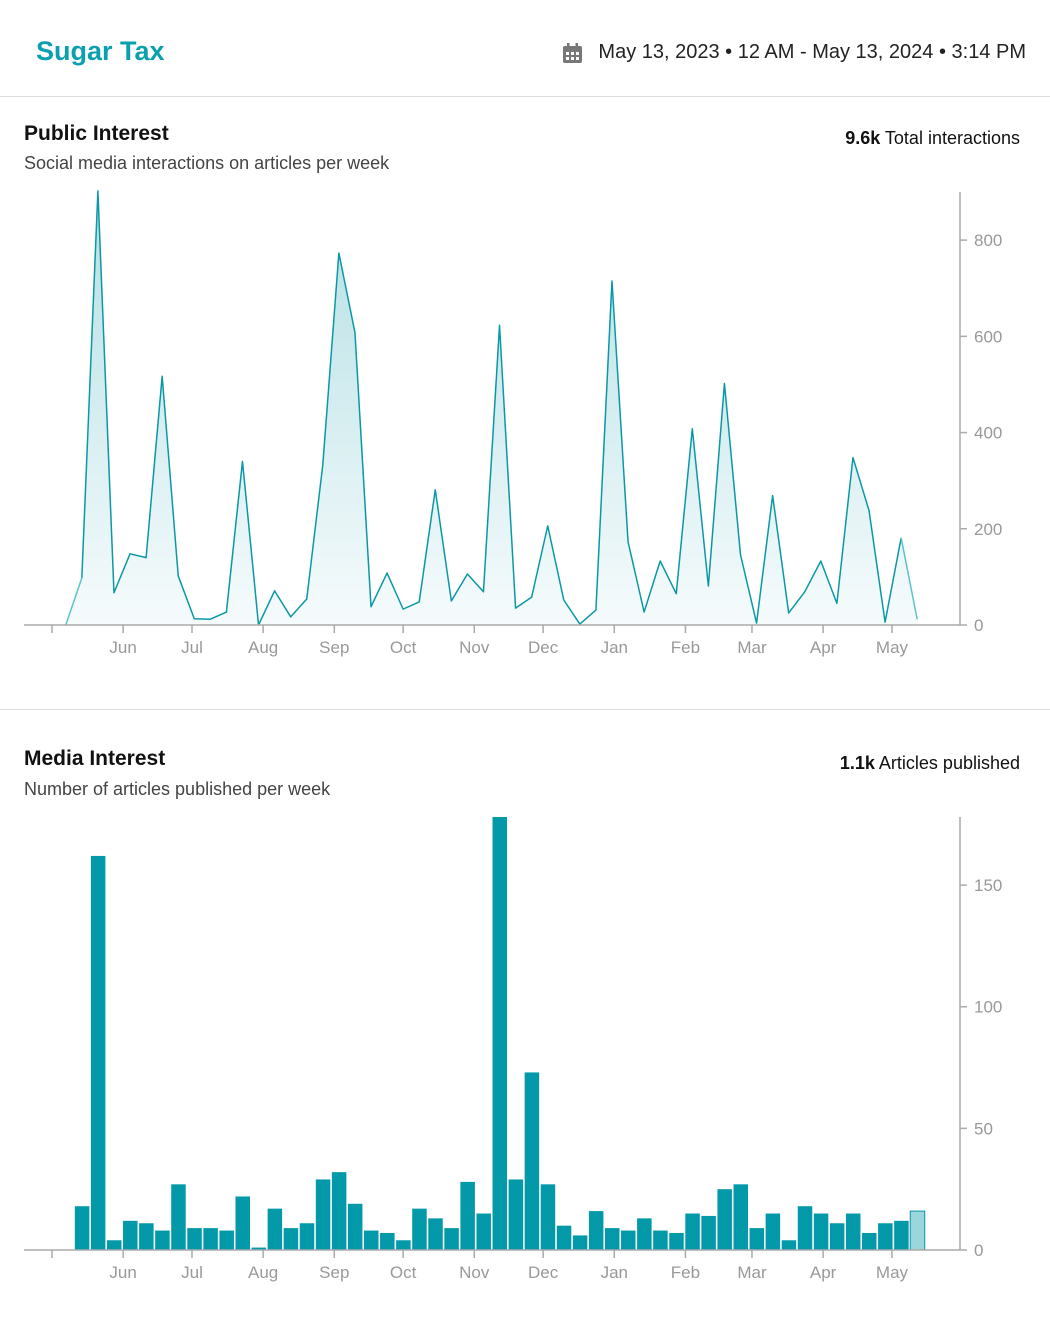 This screenshot has height=1323, width=1050. I want to click on total-interactions-value: 9.6k, so click(863, 138).